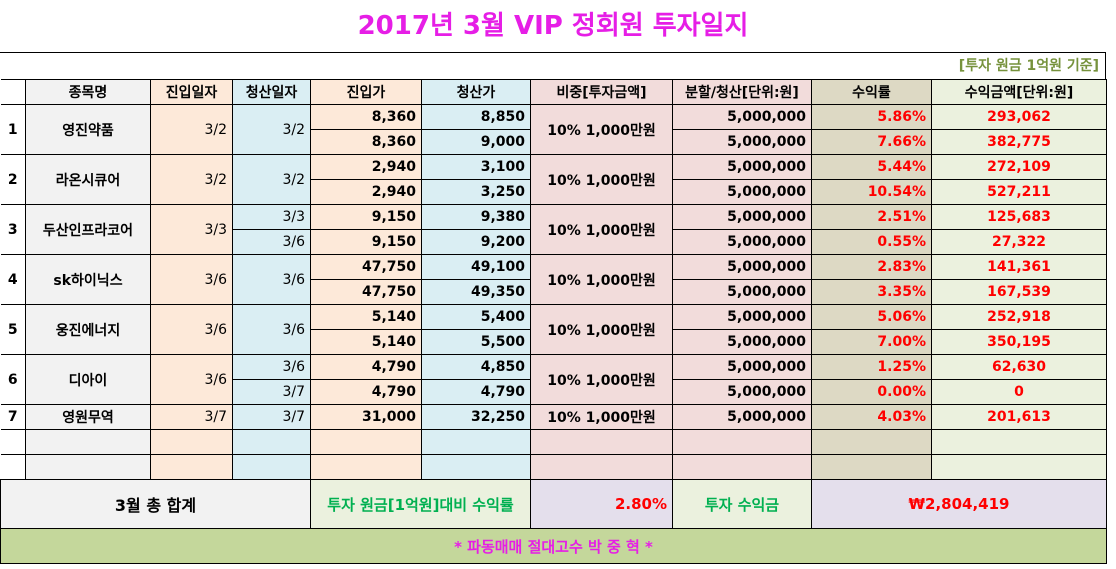  Describe the element at coordinates (476, 317) in the screenshot. I see `exit-price: 5,400` at that location.